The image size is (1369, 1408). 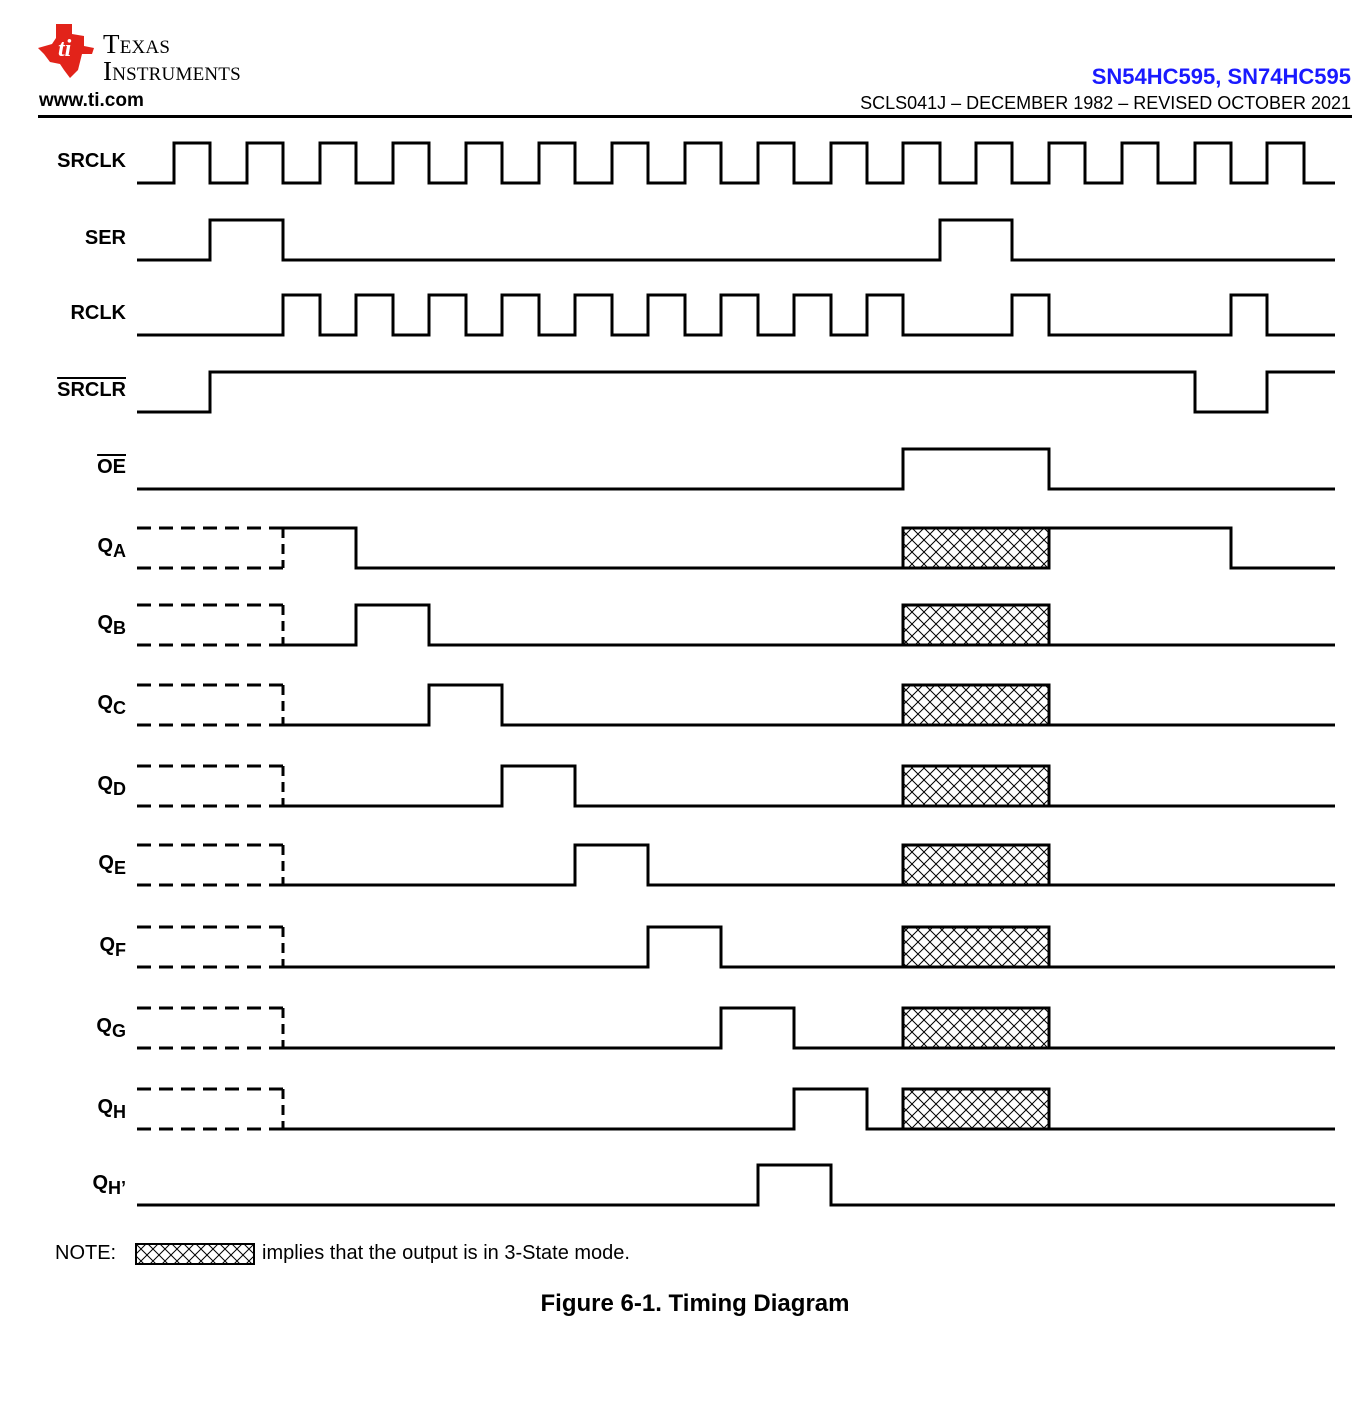 I want to click on header-rule, so click(x=695, y=116).